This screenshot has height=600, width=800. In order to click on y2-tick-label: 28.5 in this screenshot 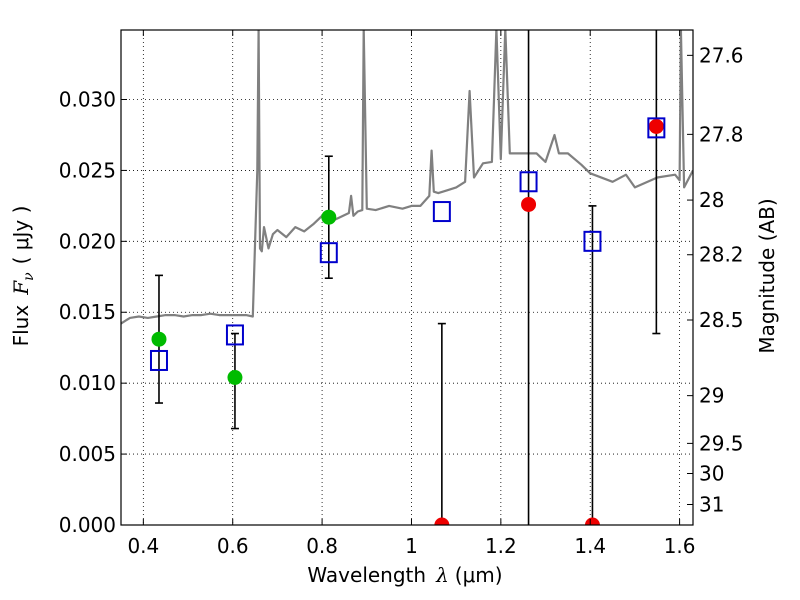, I will do `click(721, 320)`.